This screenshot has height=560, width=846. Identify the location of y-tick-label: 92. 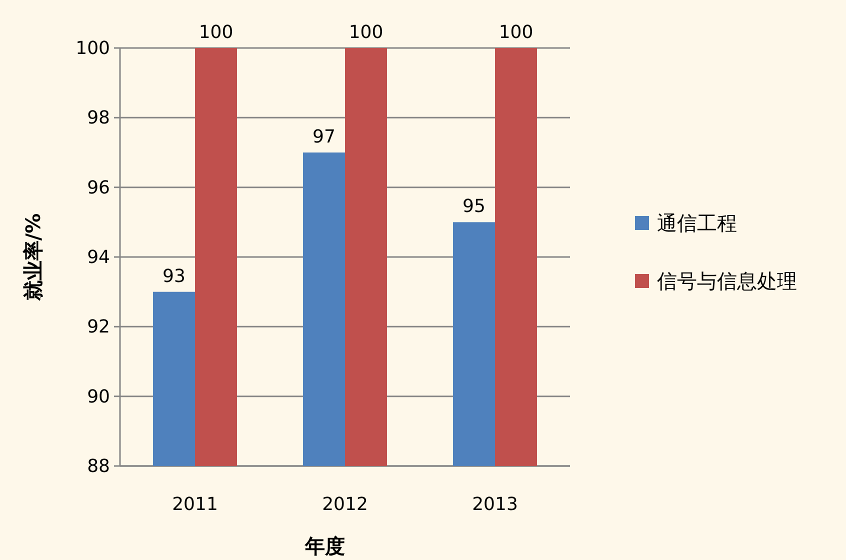
(98, 327).